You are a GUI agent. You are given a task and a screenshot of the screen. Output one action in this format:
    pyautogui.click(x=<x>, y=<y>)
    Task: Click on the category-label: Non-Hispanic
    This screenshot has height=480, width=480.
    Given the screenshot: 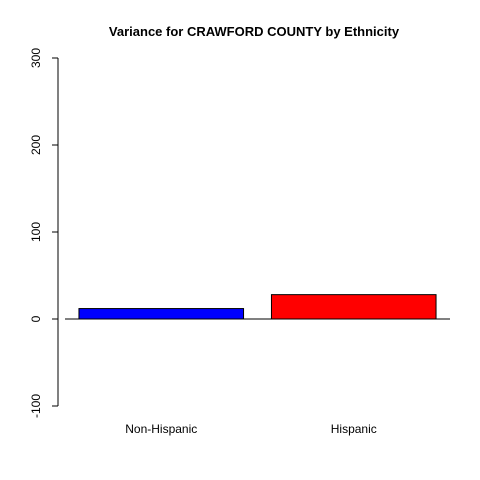 What is the action you would take?
    pyautogui.click(x=161, y=429)
    